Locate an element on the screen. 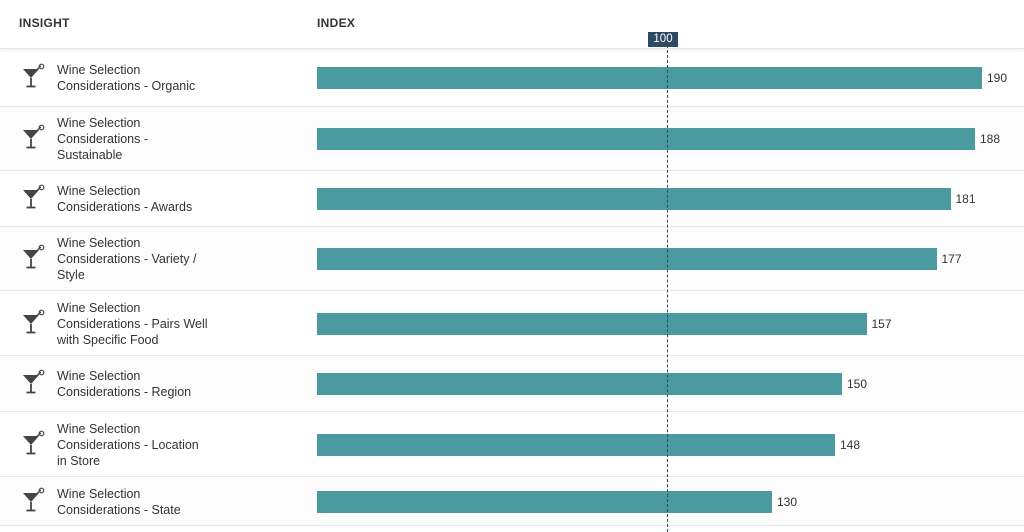 Image resolution: width=1024 pixels, height=532 pixels. table-row: Wine Selection Considerations - Awards 181 is located at coordinates (512, 199).